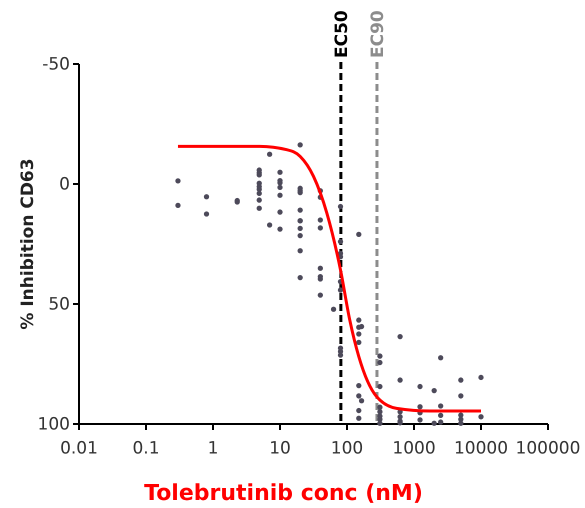 This screenshot has width=585, height=508. What do you see at coordinates (54, 424) in the screenshot?
I see `y-tick-label: 100` at bounding box center [54, 424].